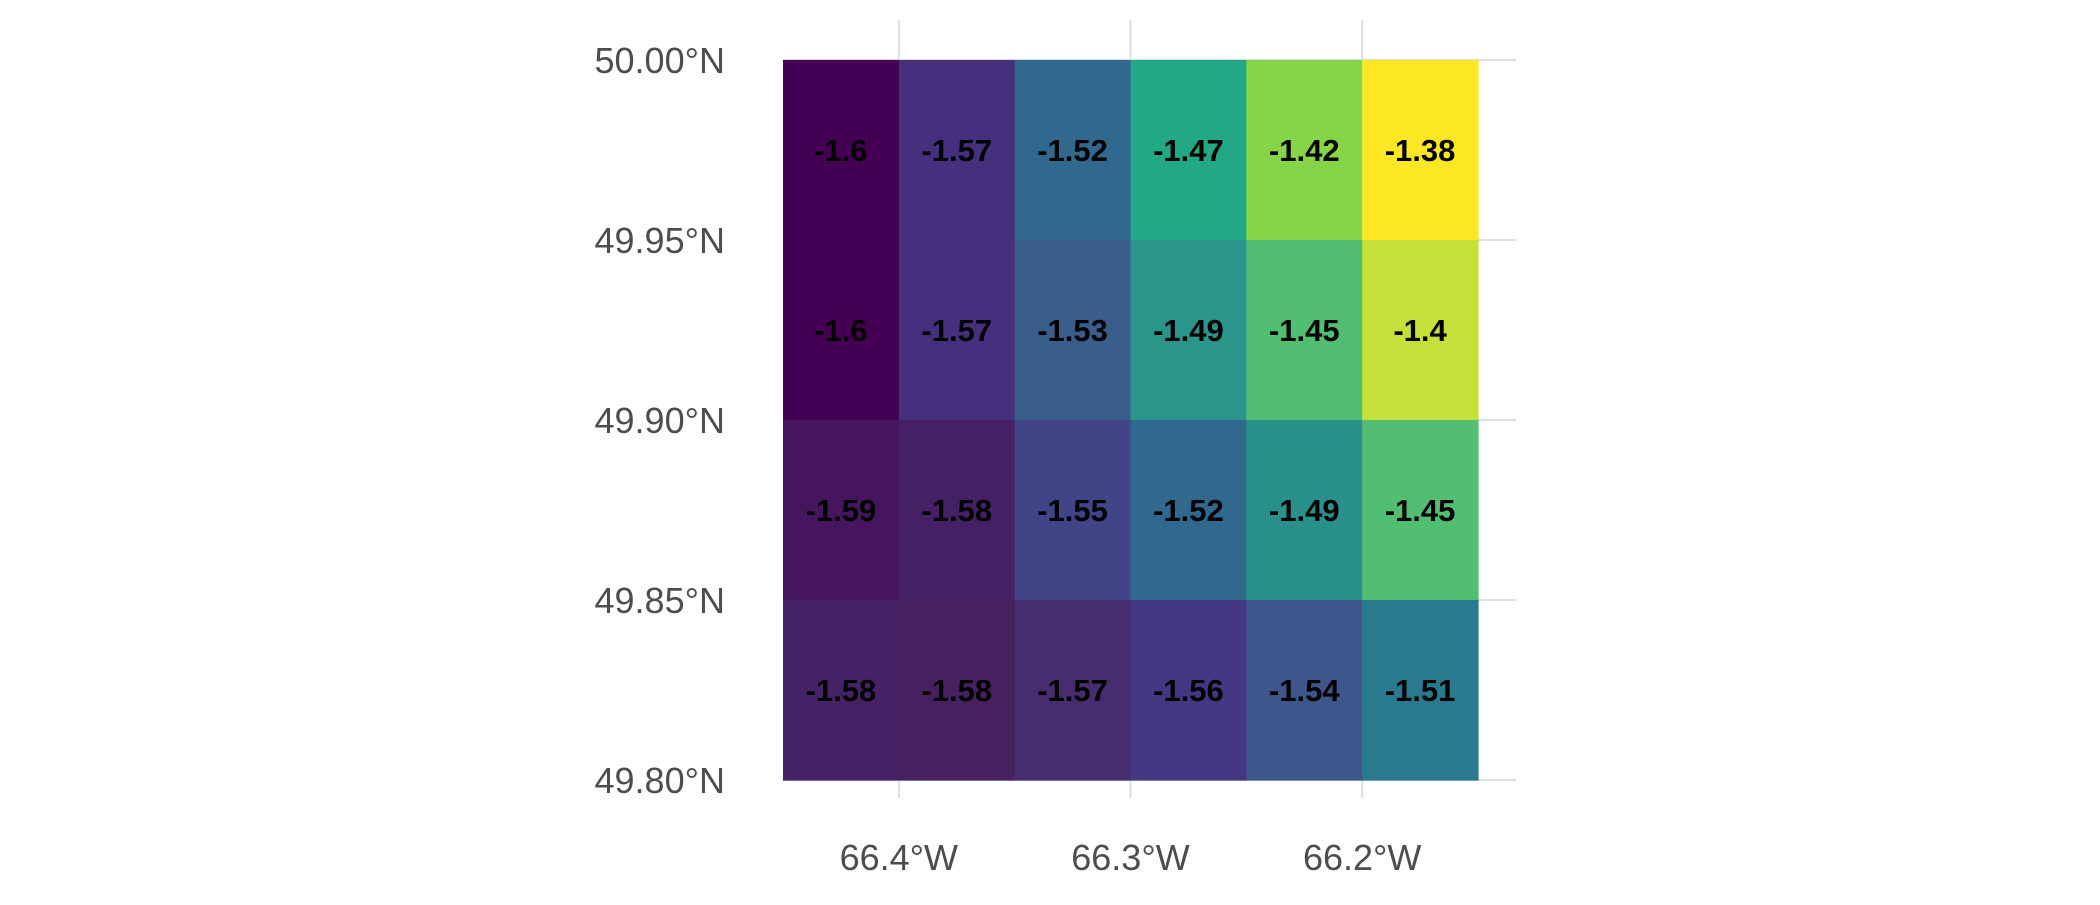 This screenshot has height=905, width=2100. I want to click on cell-value-label: -1.42, so click(1304, 150).